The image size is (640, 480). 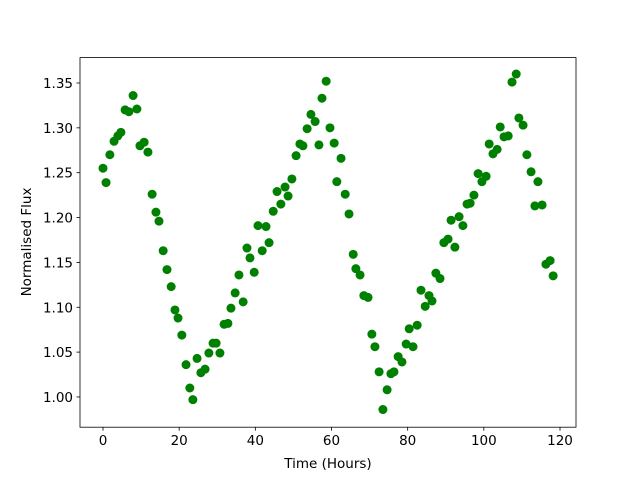 I want to click on x-tick-label: 120, so click(x=560, y=441).